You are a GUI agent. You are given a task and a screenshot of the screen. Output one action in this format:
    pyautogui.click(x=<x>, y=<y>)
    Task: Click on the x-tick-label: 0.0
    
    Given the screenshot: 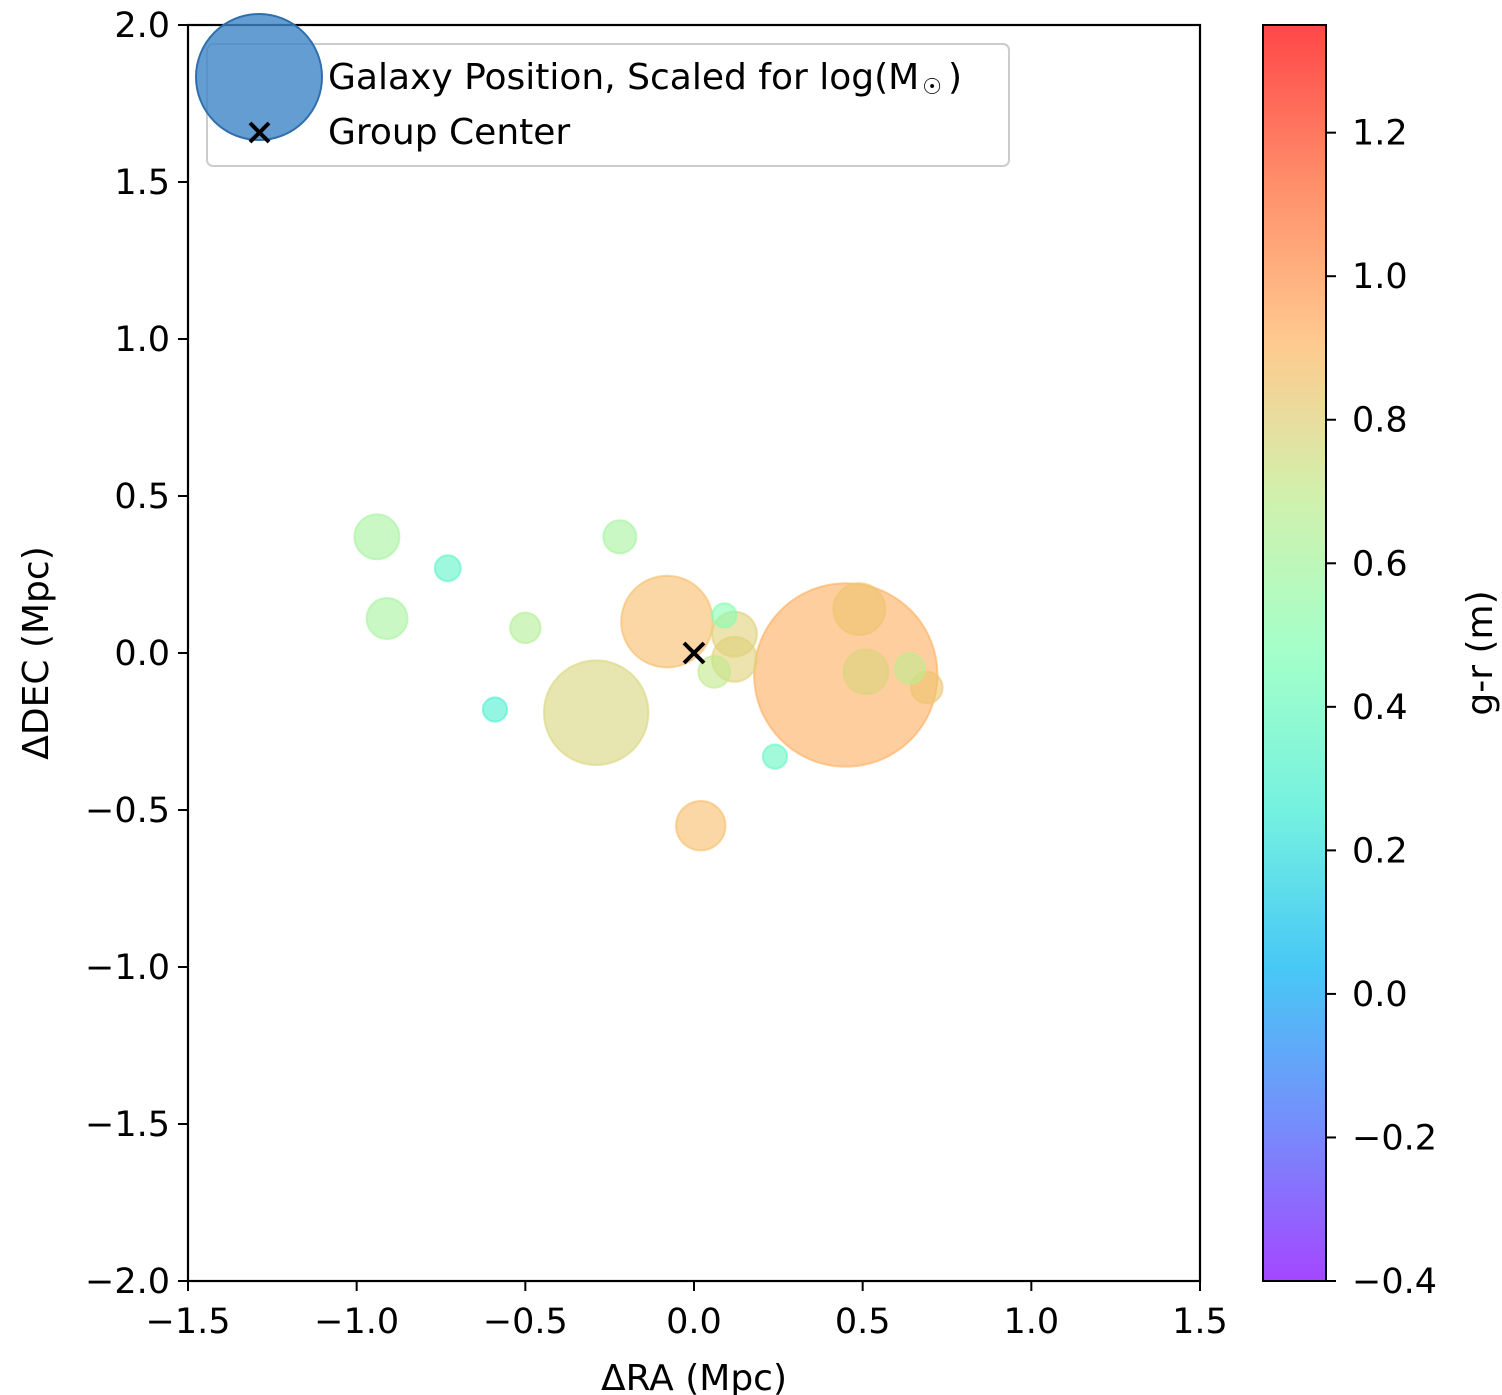 What is the action you would take?
    pyautogui.click(x=694, y=1322)
    